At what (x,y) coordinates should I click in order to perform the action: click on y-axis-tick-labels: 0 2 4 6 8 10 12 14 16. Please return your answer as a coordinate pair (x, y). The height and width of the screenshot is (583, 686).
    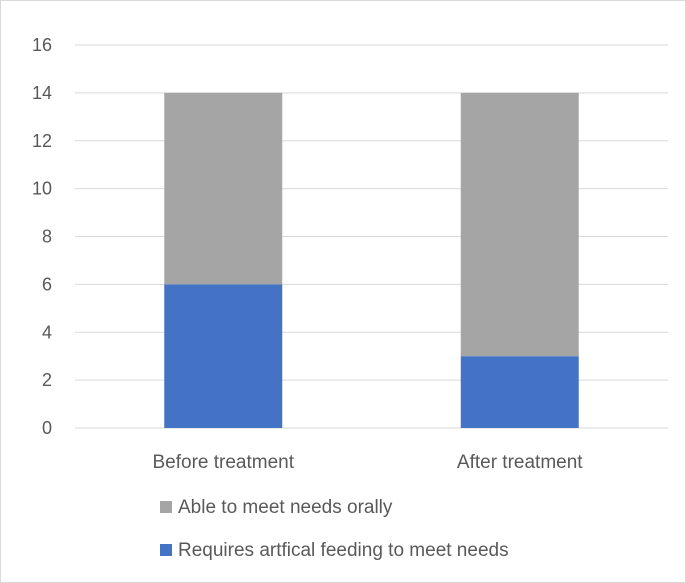
    Looking at the image, I should click on (42, 236).